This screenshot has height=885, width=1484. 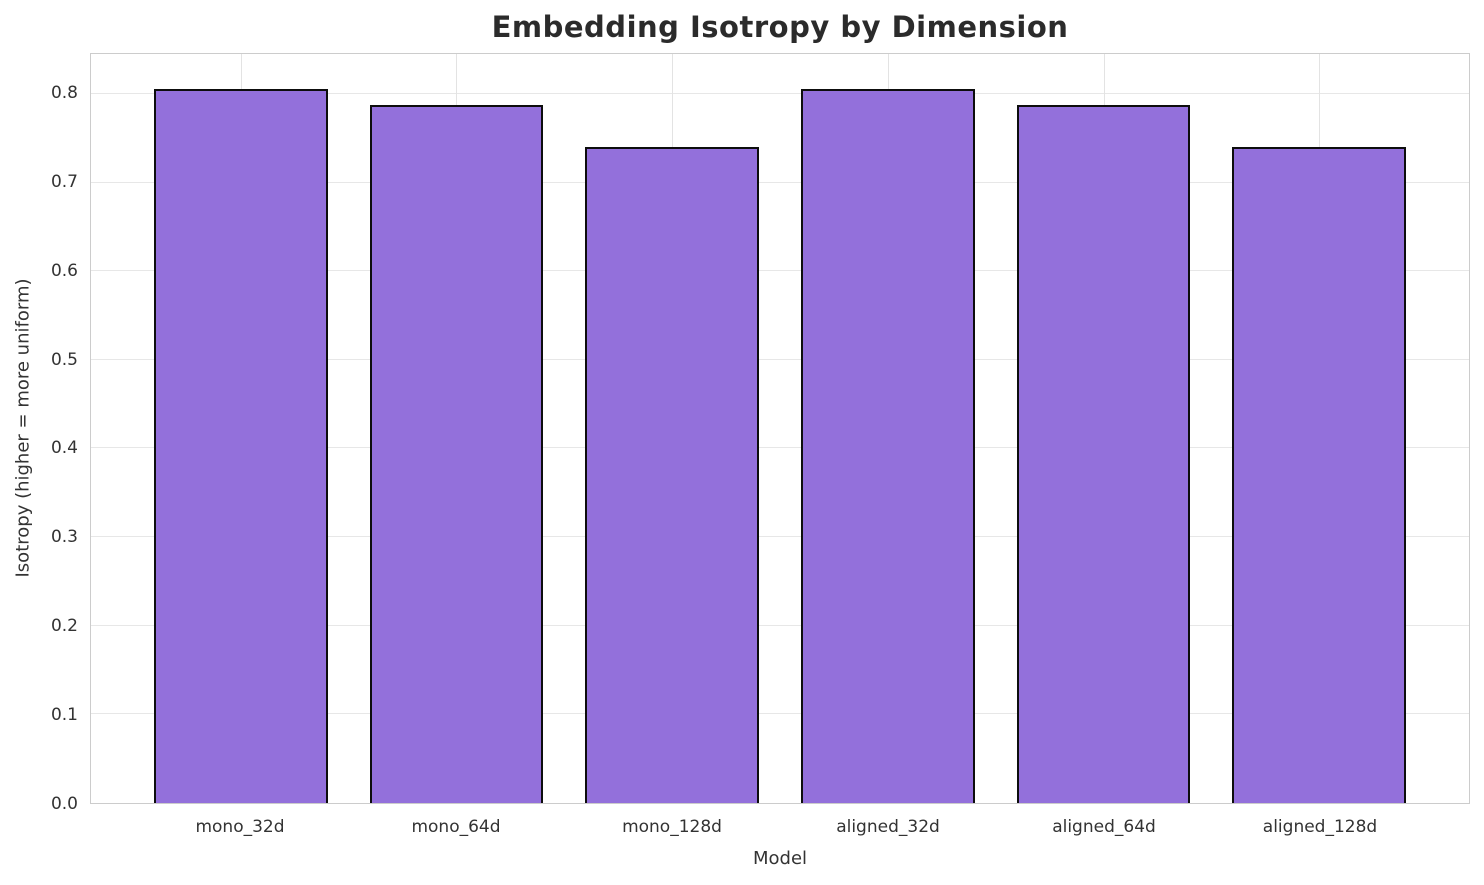 What do you see at coordinates (64, 626) in the screenshot?
I see `y-tick-label: 0.2` at bounding box center [64, 626].